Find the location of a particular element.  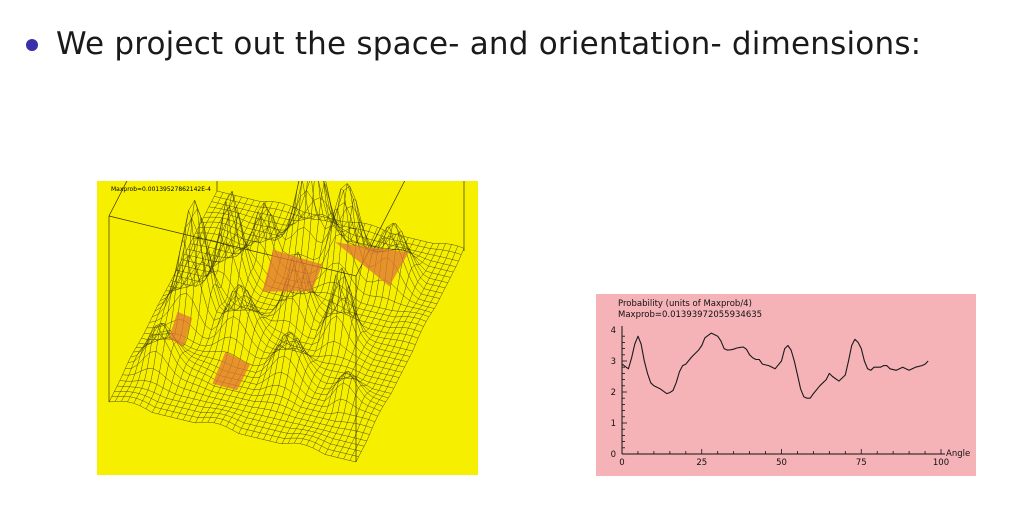

chart-title: Probability (units of Maxprob/4) is located at coordinates (685, 304).